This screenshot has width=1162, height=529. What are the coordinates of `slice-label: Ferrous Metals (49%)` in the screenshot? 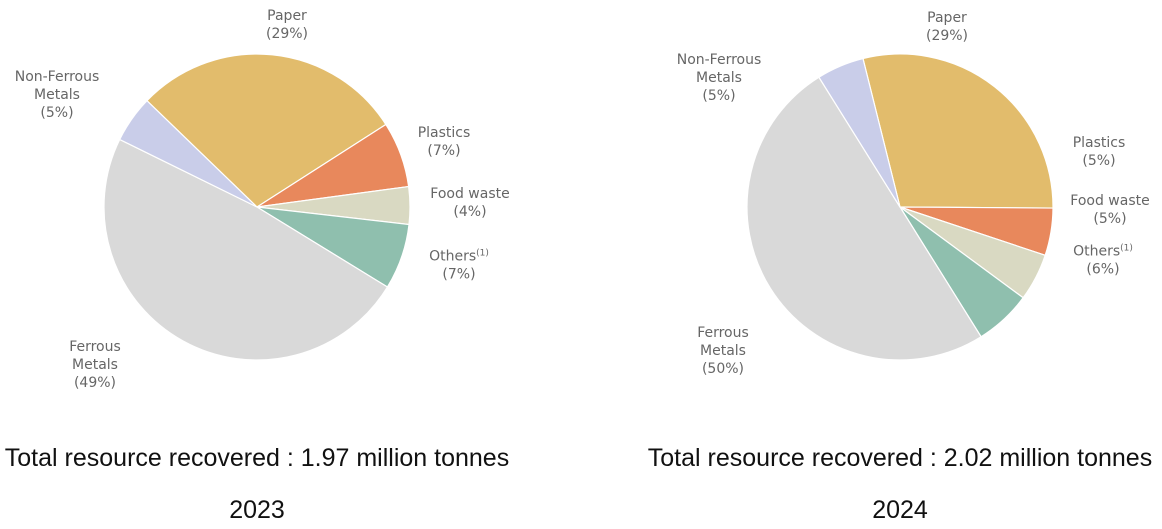 It's located at (95, 365).